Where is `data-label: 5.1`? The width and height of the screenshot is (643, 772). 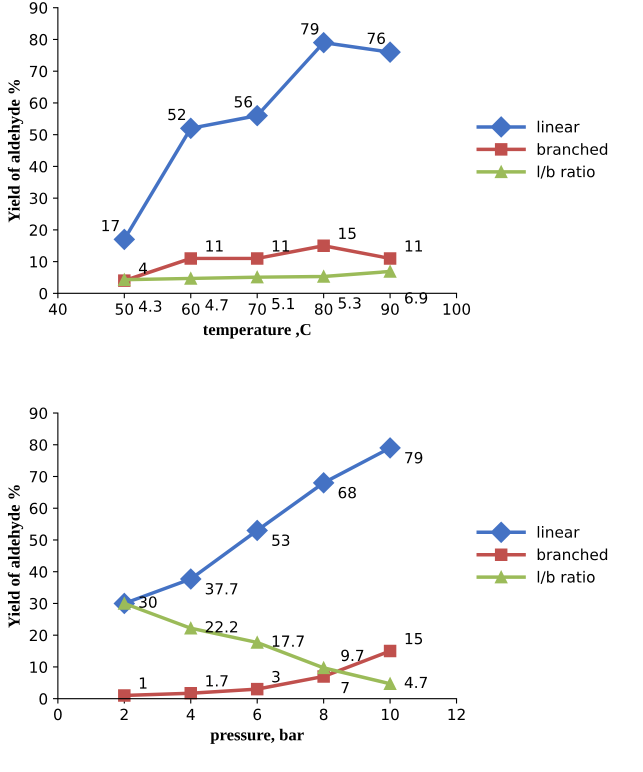
data-label: 5.1 is located at coordinates (283, 304).